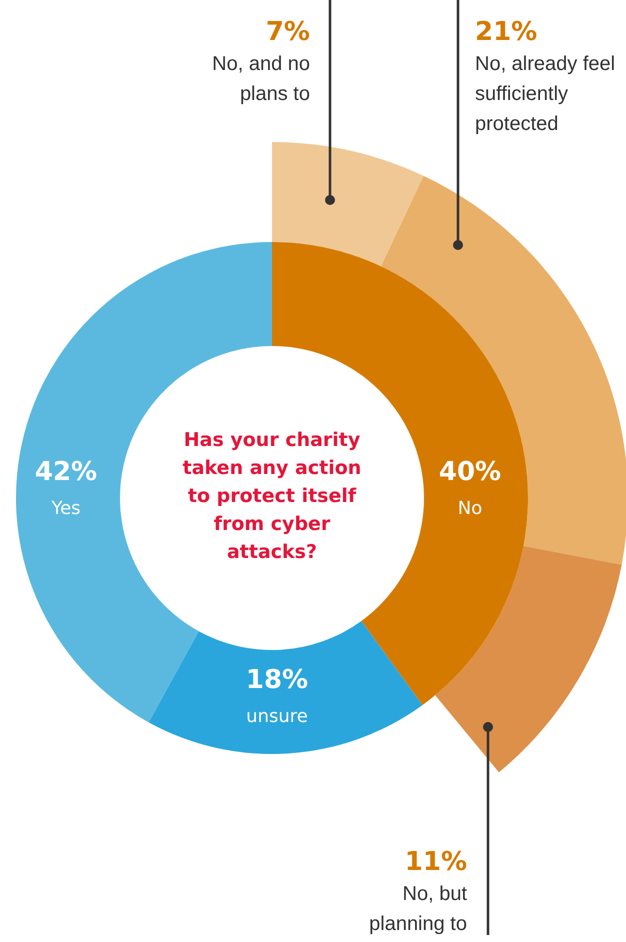 The image size is (626, 942). What do you see at coordinates (545, 94) in the screenshot?
I see `slice-label: No, already feel sufficiently protected` at bounding box center [545, 94].